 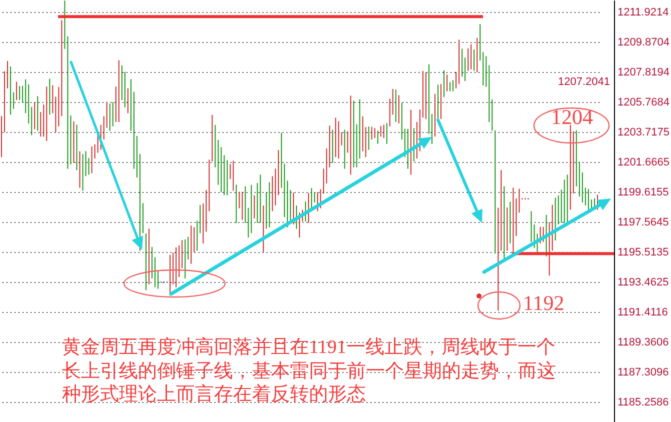 What do you see at coordinates (644, 102) in the screenshot?
I see `y-tick-label: 1205.7684` at bounding box center [644, 102].